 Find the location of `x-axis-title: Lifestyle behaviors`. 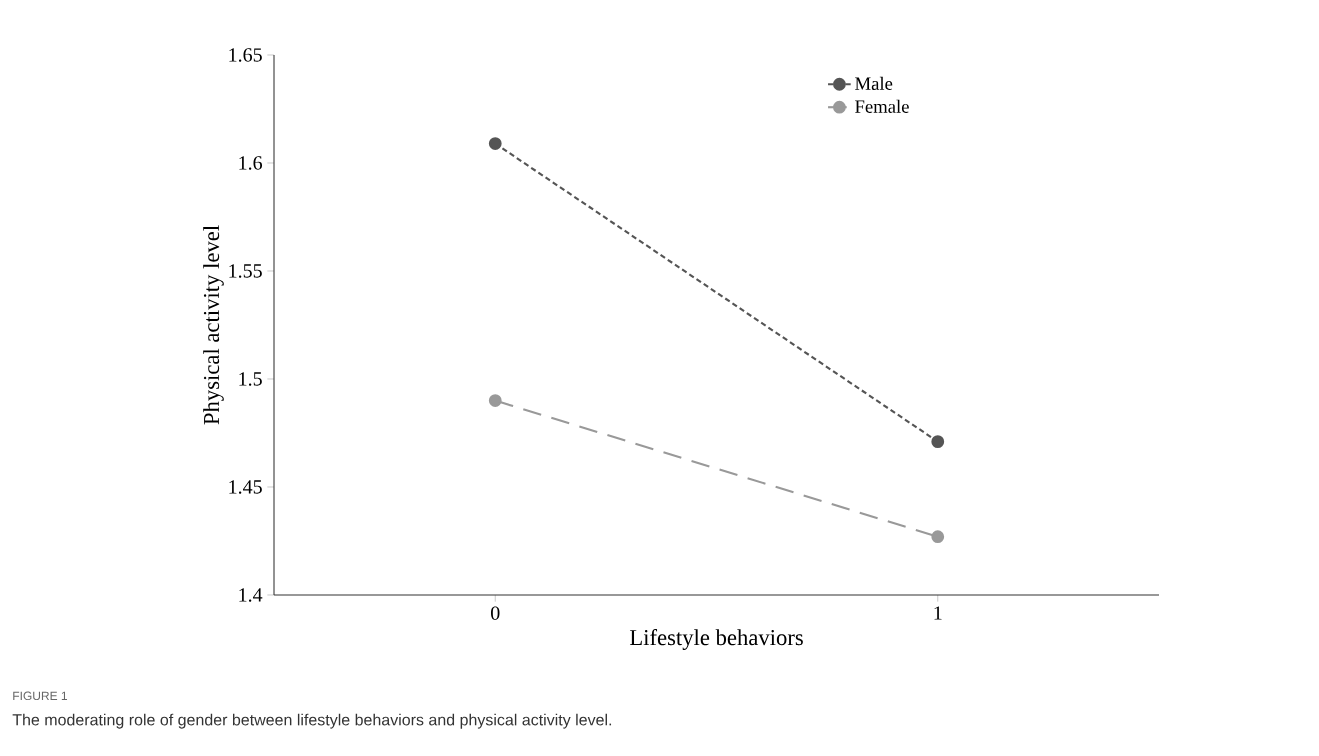

x-axis-title: Lifestyle behaviors is located at coordinates (716, 639).